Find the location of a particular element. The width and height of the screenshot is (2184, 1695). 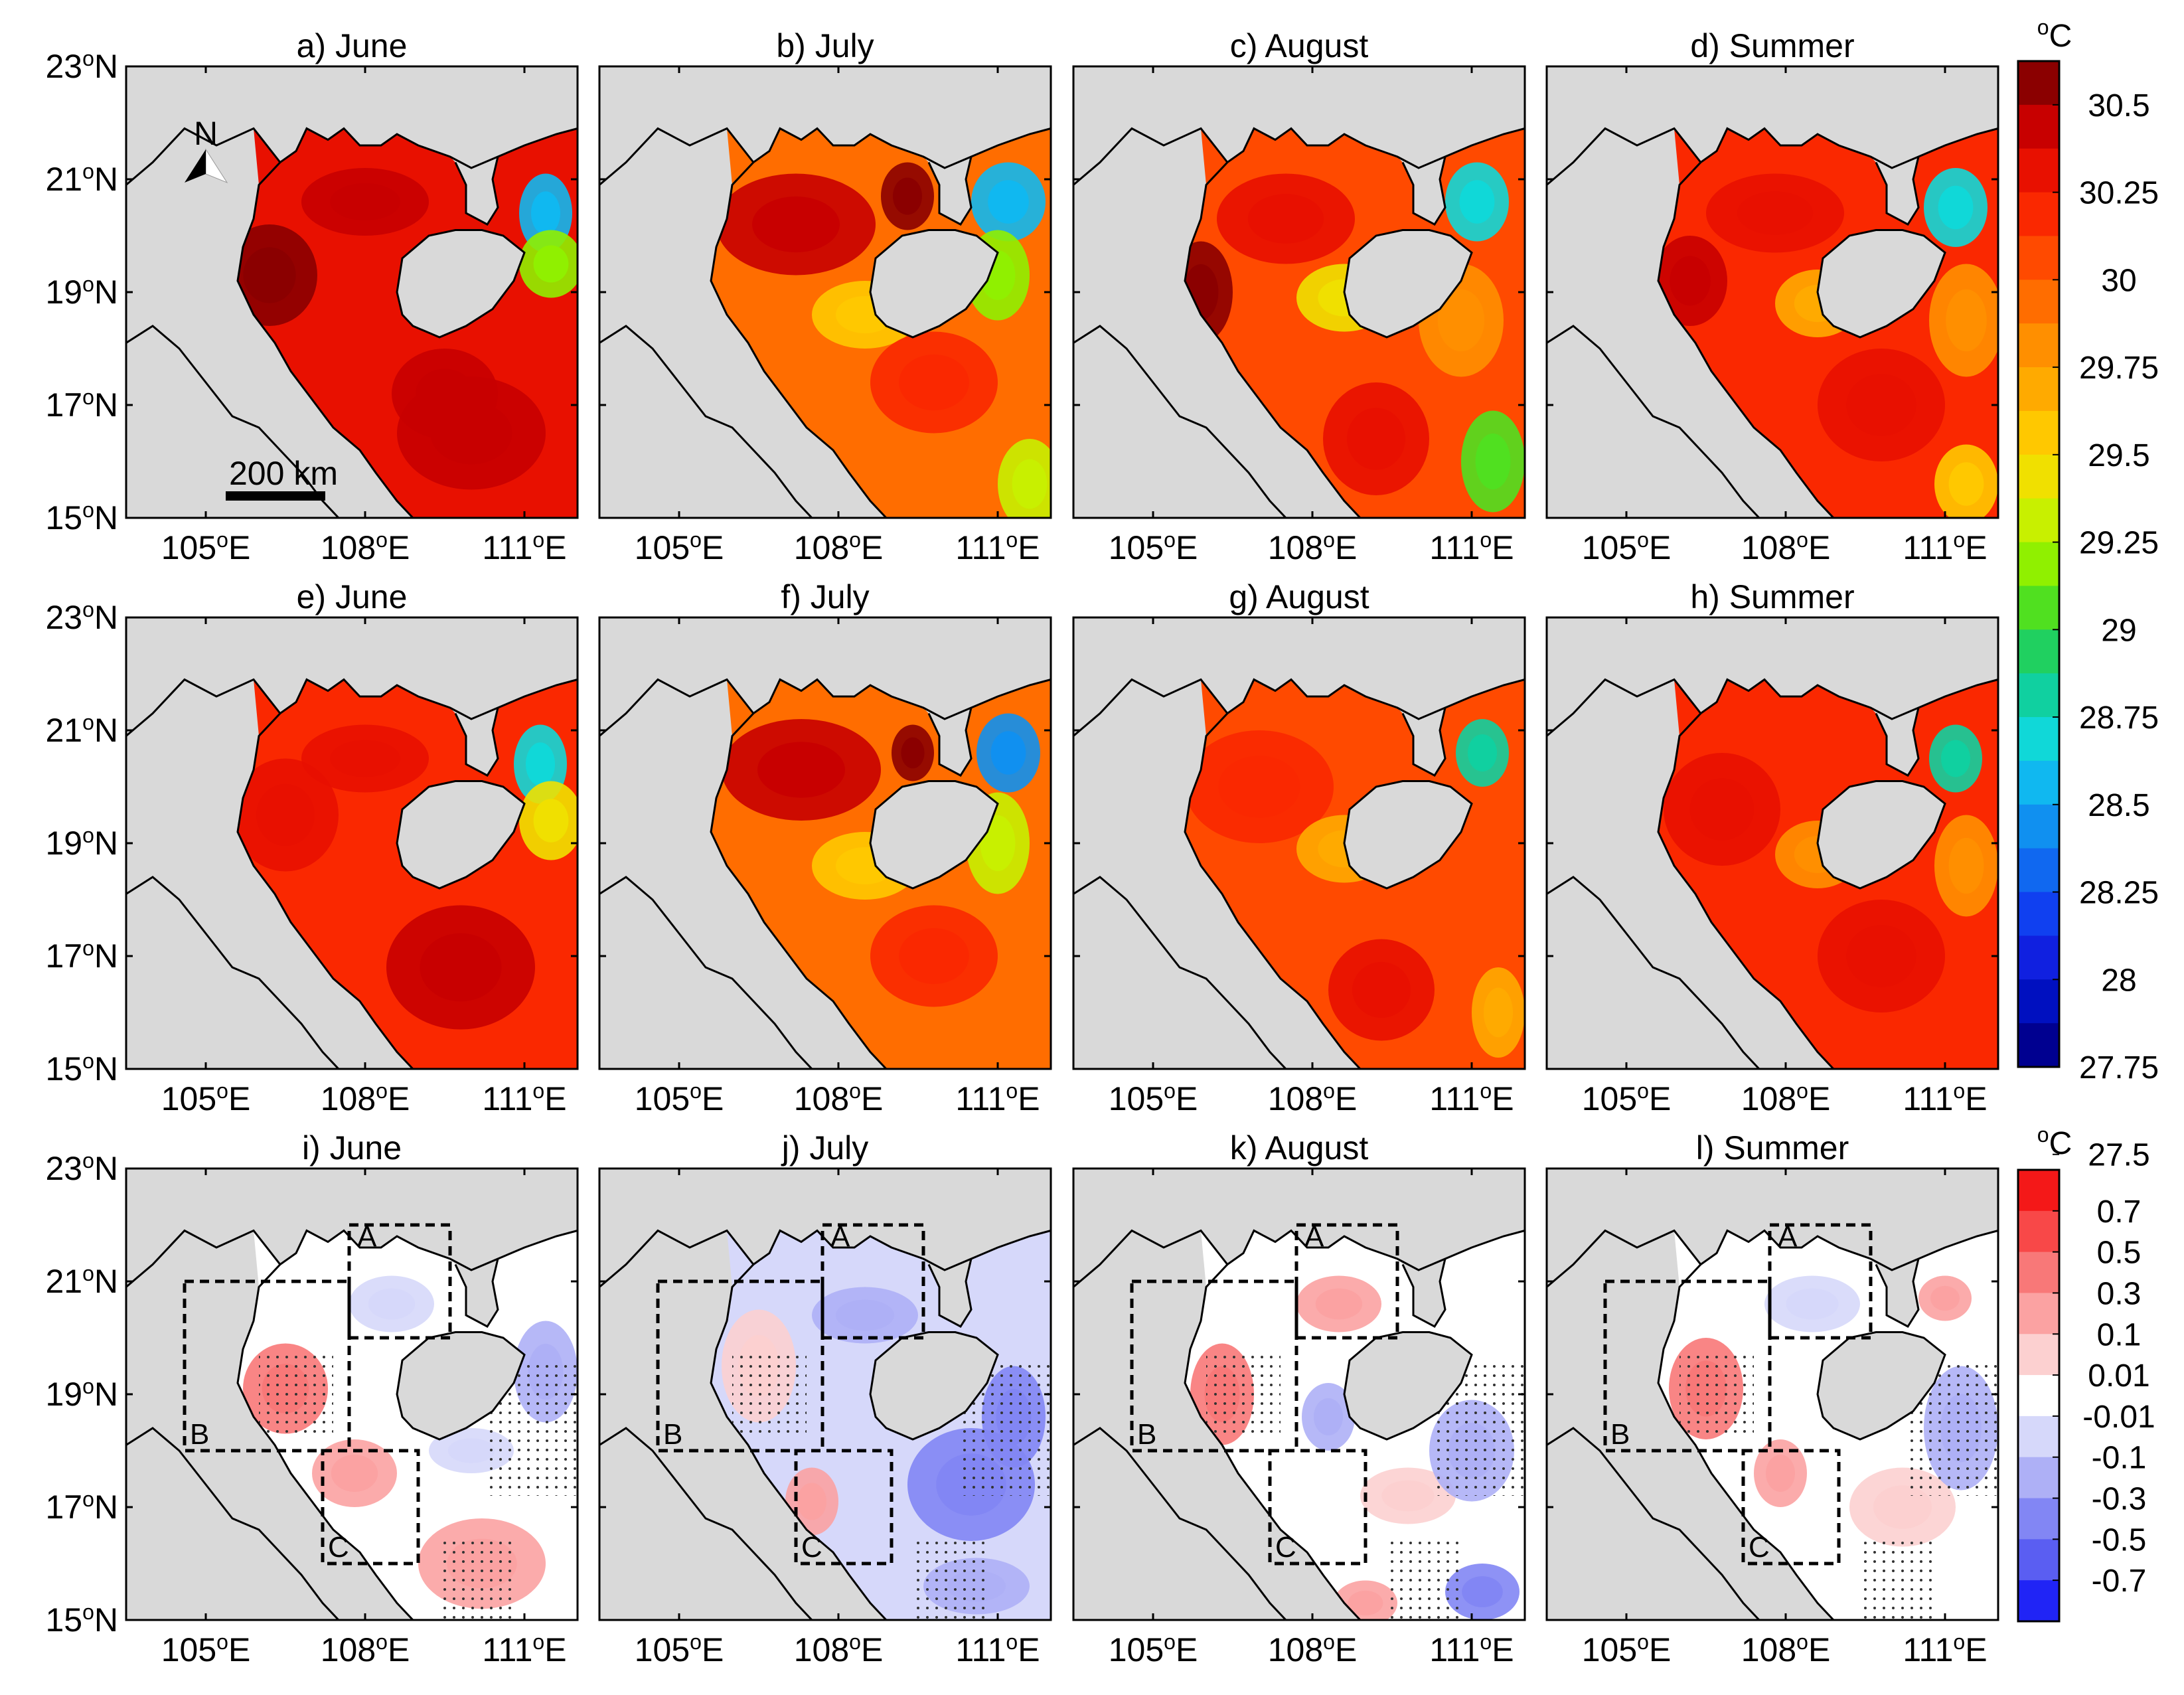

colorbar-label: 28 is located at coordinates (2118, 980).